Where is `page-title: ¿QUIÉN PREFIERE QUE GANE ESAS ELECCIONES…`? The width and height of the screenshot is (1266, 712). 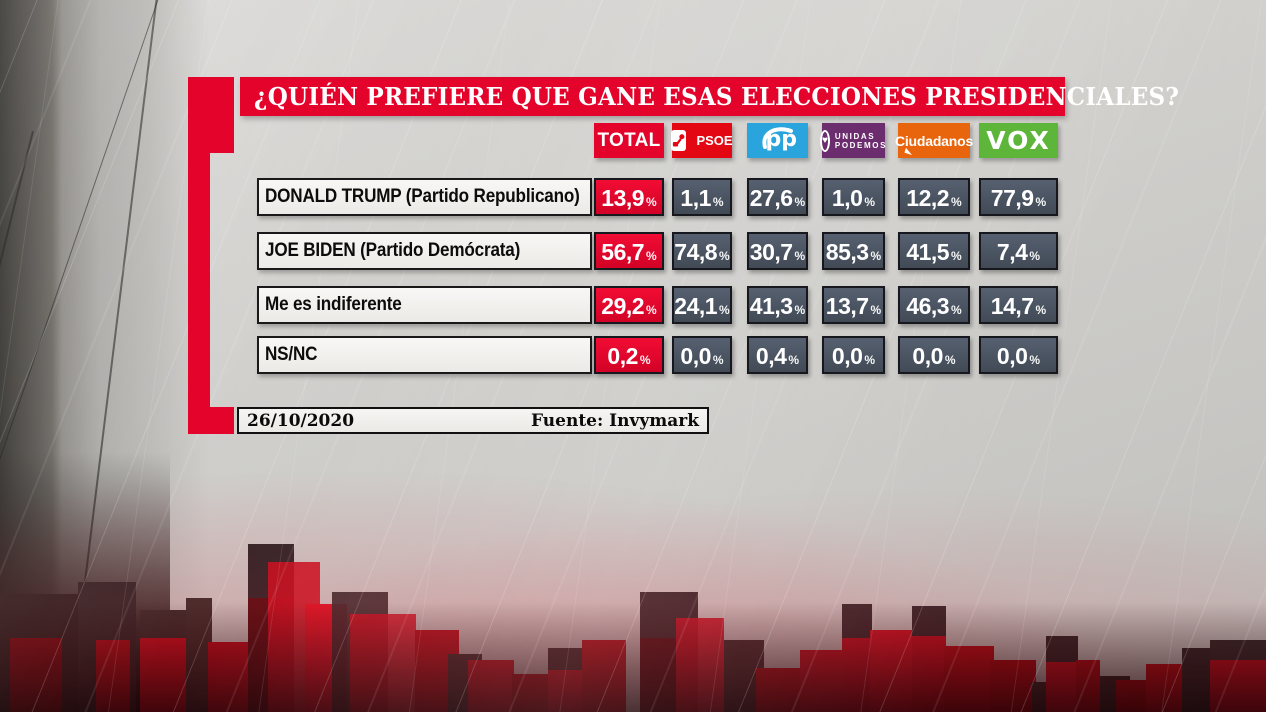
page-title: ¿QUIÉN PREFIERE QUE GANE ESAS ELECCIONES… is located at coordinates (717, 96).